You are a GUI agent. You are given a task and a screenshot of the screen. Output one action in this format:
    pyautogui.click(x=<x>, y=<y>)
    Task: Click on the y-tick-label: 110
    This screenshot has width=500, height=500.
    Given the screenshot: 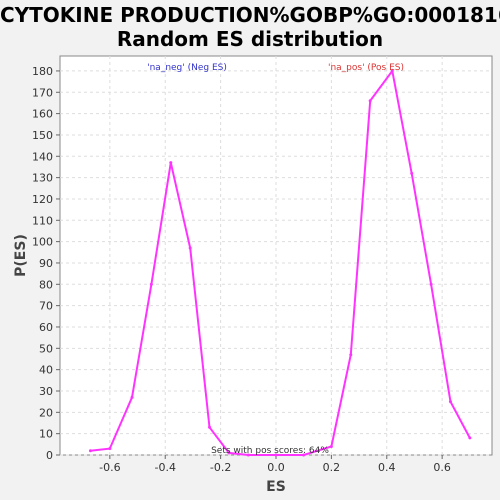 What is the action you would take?
    pyautogui.click(x=42, y=220)
    